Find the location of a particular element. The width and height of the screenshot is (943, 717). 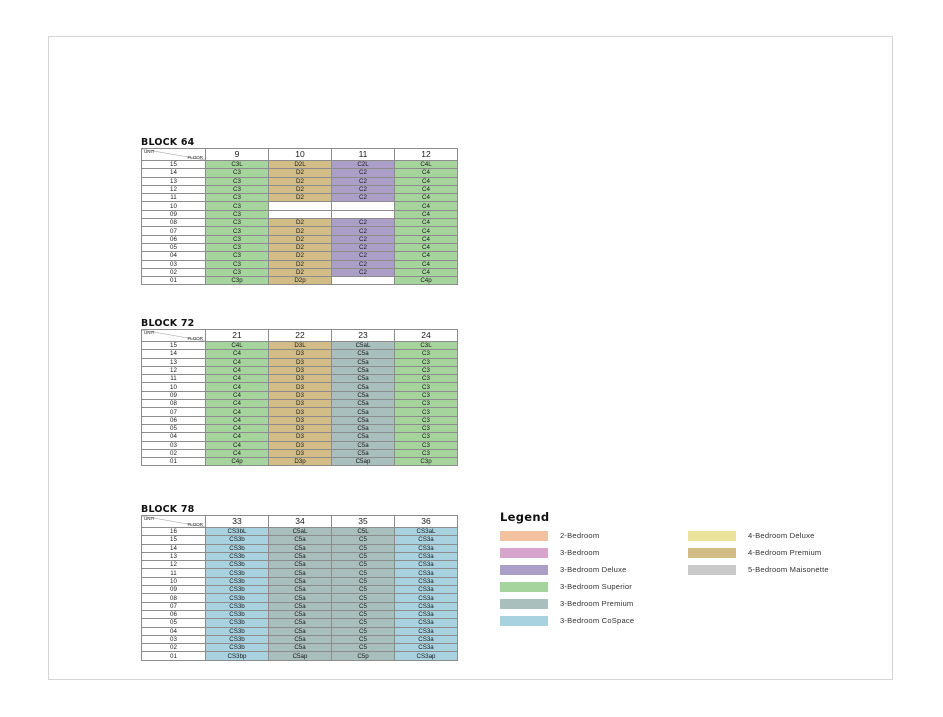

table-row: 05 C3 D2 C2 C4 is located at coordinates (299, 247).